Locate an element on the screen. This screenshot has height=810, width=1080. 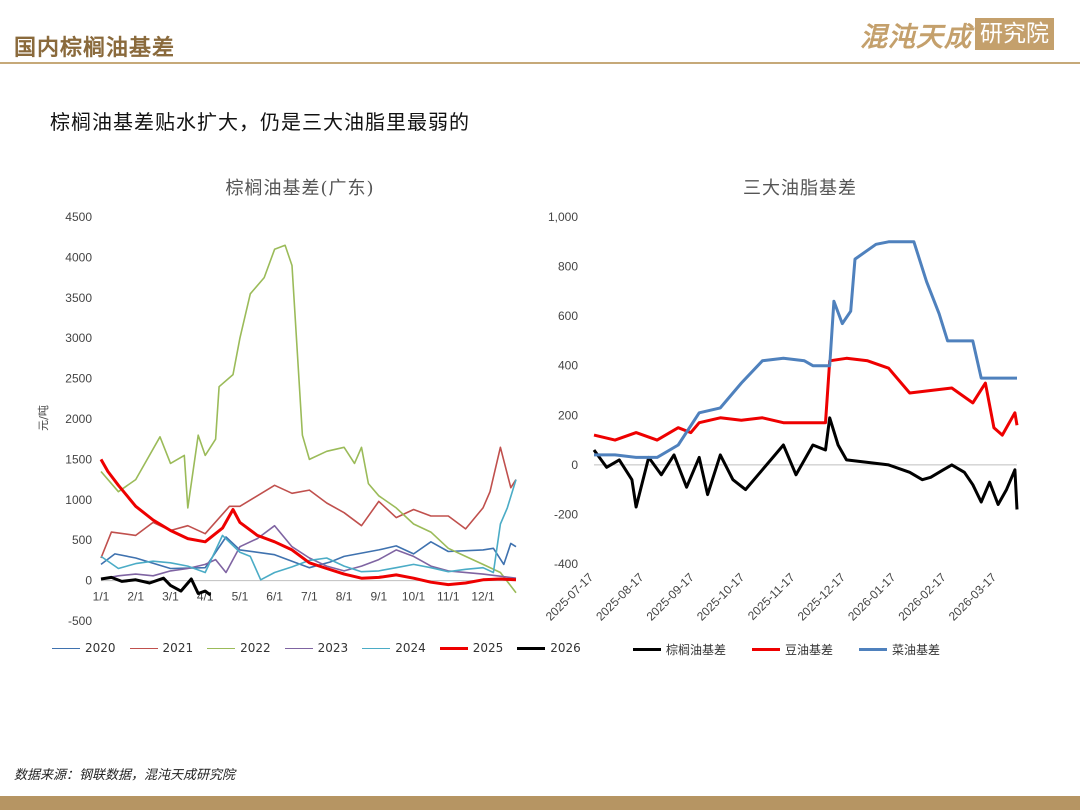
legend-item-2020: 2020 is located at coordinates (84, 648).